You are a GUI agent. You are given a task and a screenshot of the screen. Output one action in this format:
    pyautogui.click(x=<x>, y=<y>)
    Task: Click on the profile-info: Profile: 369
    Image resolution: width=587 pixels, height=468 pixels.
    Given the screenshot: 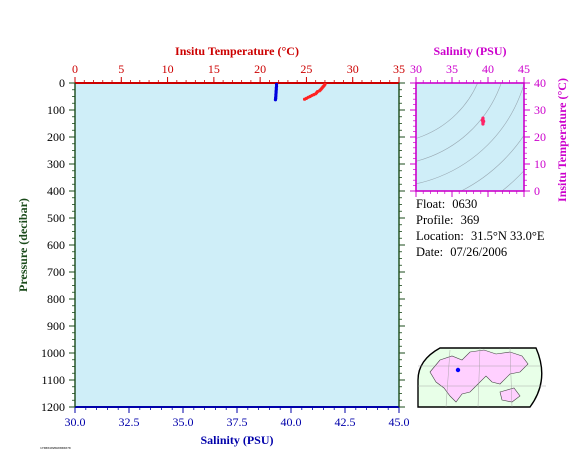 What is the action you would take?
    pyautogui.click(x=447, y=220)
    